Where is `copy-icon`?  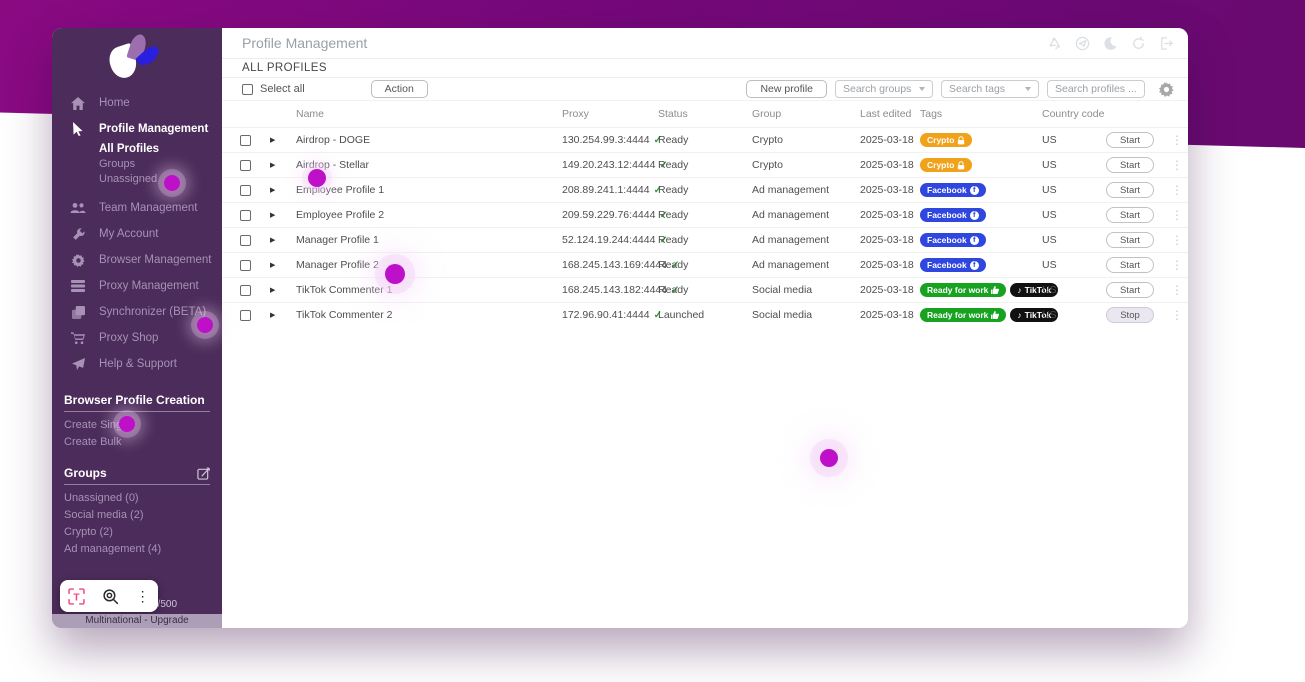 copy-icon is located at coordinates (78, 312).